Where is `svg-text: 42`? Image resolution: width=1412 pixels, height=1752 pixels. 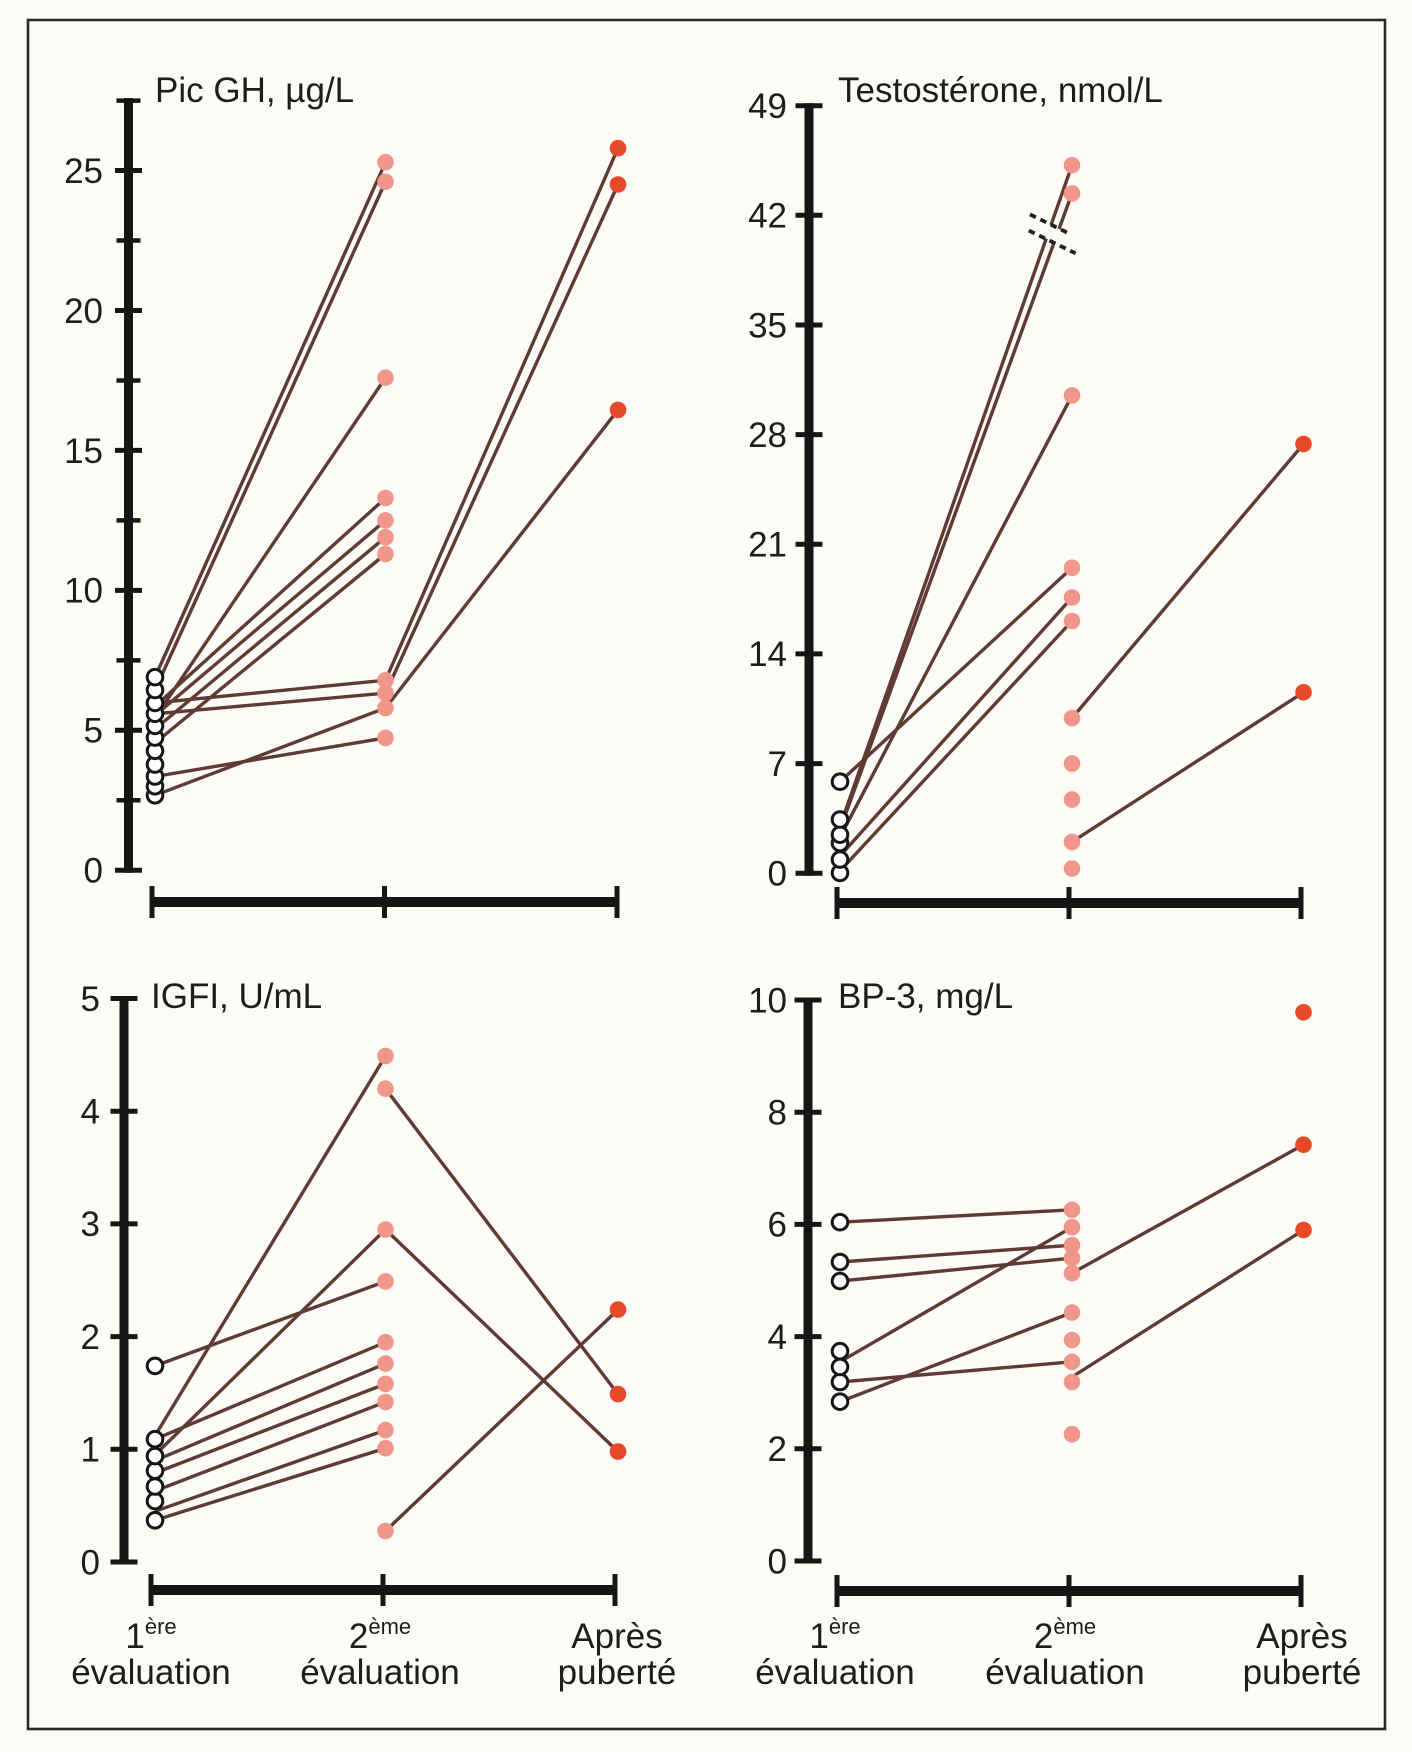 svg-text: 42 is located at coordinates (767, 216).